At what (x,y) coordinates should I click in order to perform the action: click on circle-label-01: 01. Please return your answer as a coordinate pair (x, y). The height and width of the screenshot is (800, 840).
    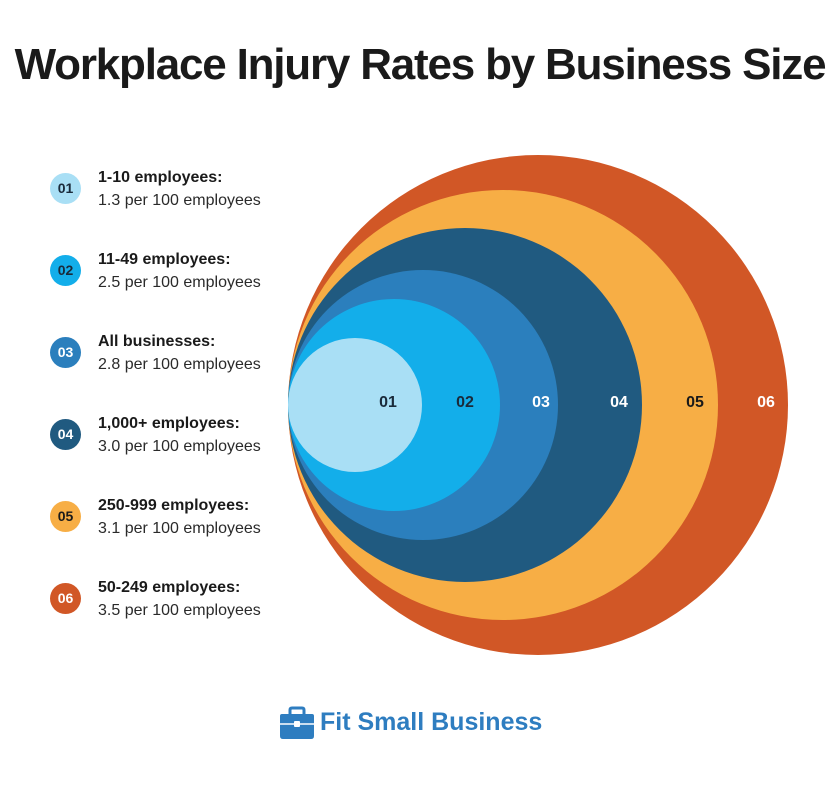
    Looking at the image, I should click on (388, 402).